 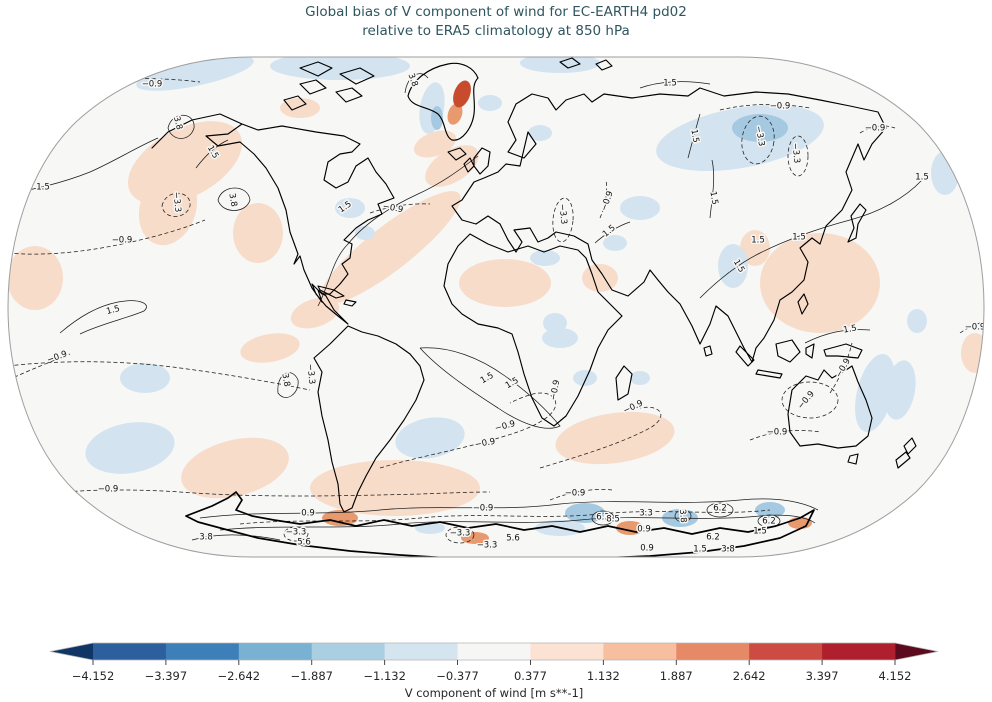 What do you see at coordinates (369, 419) in the screenshot?
I see `coast-south-america` at bounding box center [369, 419].